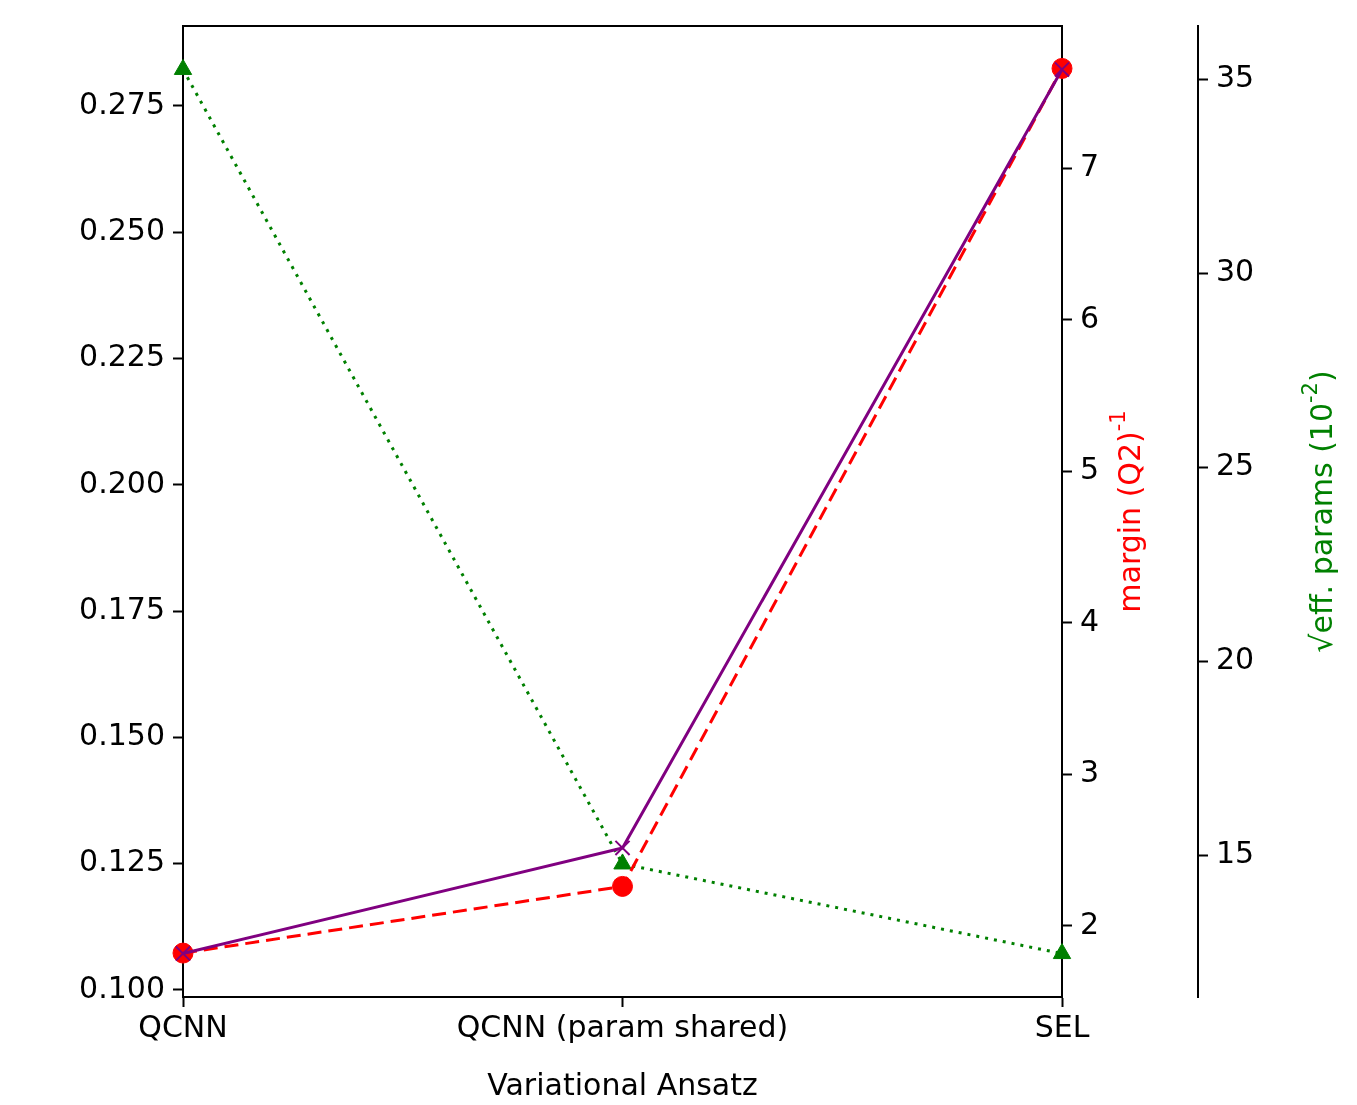  I want to click on y-tick-label: 0.275, so click(122, 103).